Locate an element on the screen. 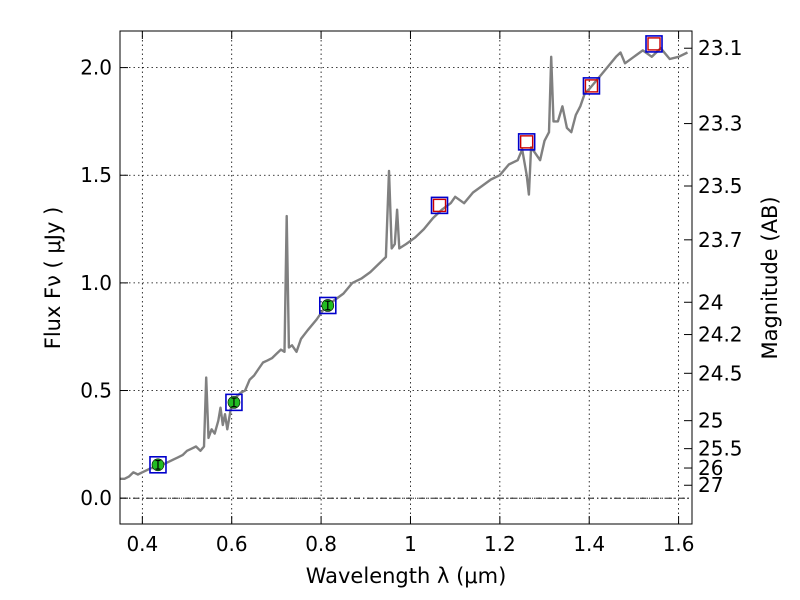 The image size is (800, 600). x-tick-label: 1.4 is located at coordinates (589, 544).